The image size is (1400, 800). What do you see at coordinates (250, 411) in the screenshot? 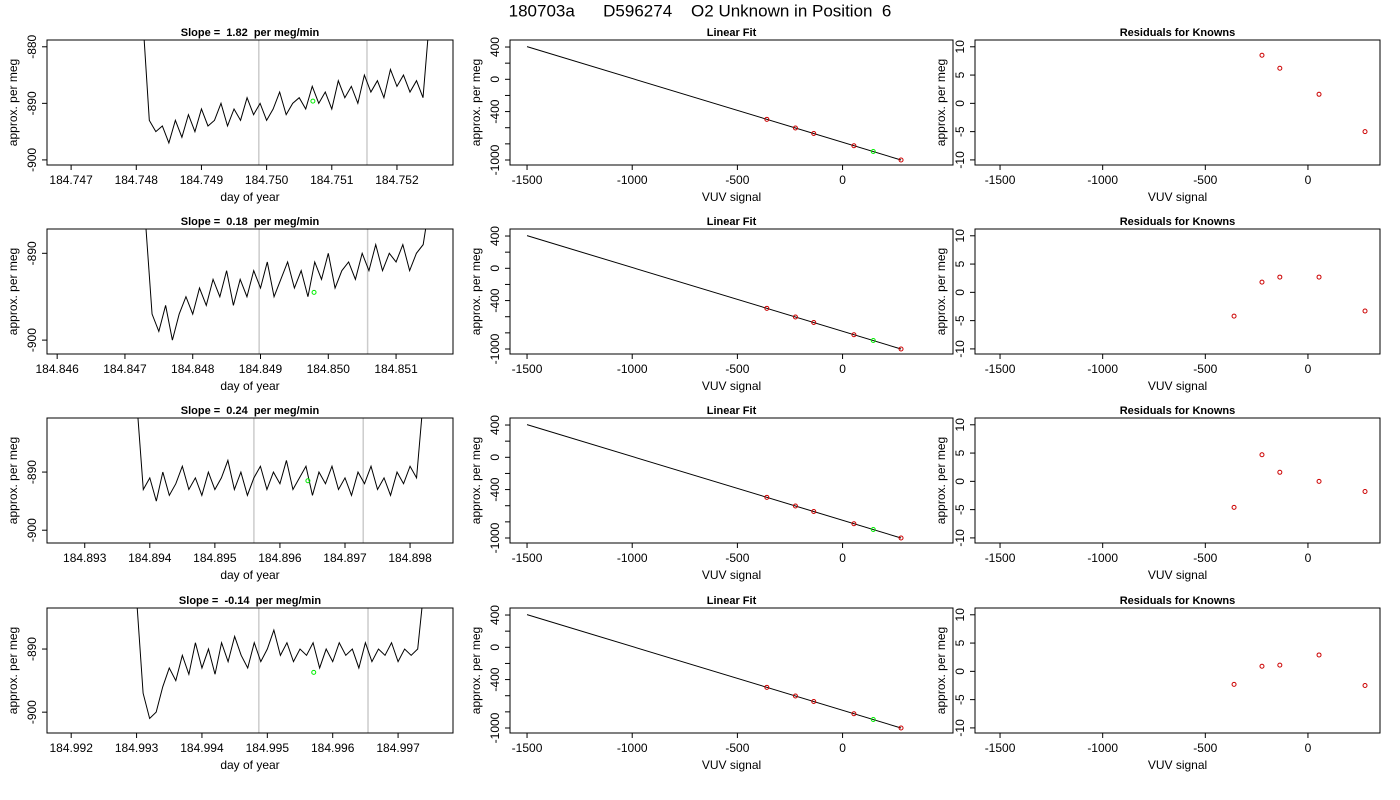
I see `panel-title: Slope = 0.24 per meg/min` at bounding box center [250, 411].